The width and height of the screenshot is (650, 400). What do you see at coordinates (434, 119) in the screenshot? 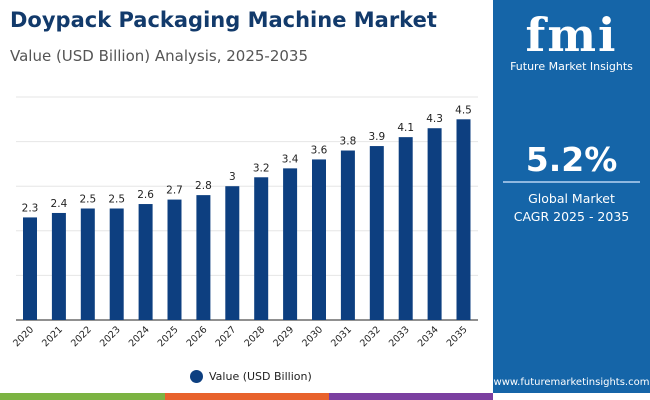
I see `data-label: 4.3` at bounding box center [434, 119].